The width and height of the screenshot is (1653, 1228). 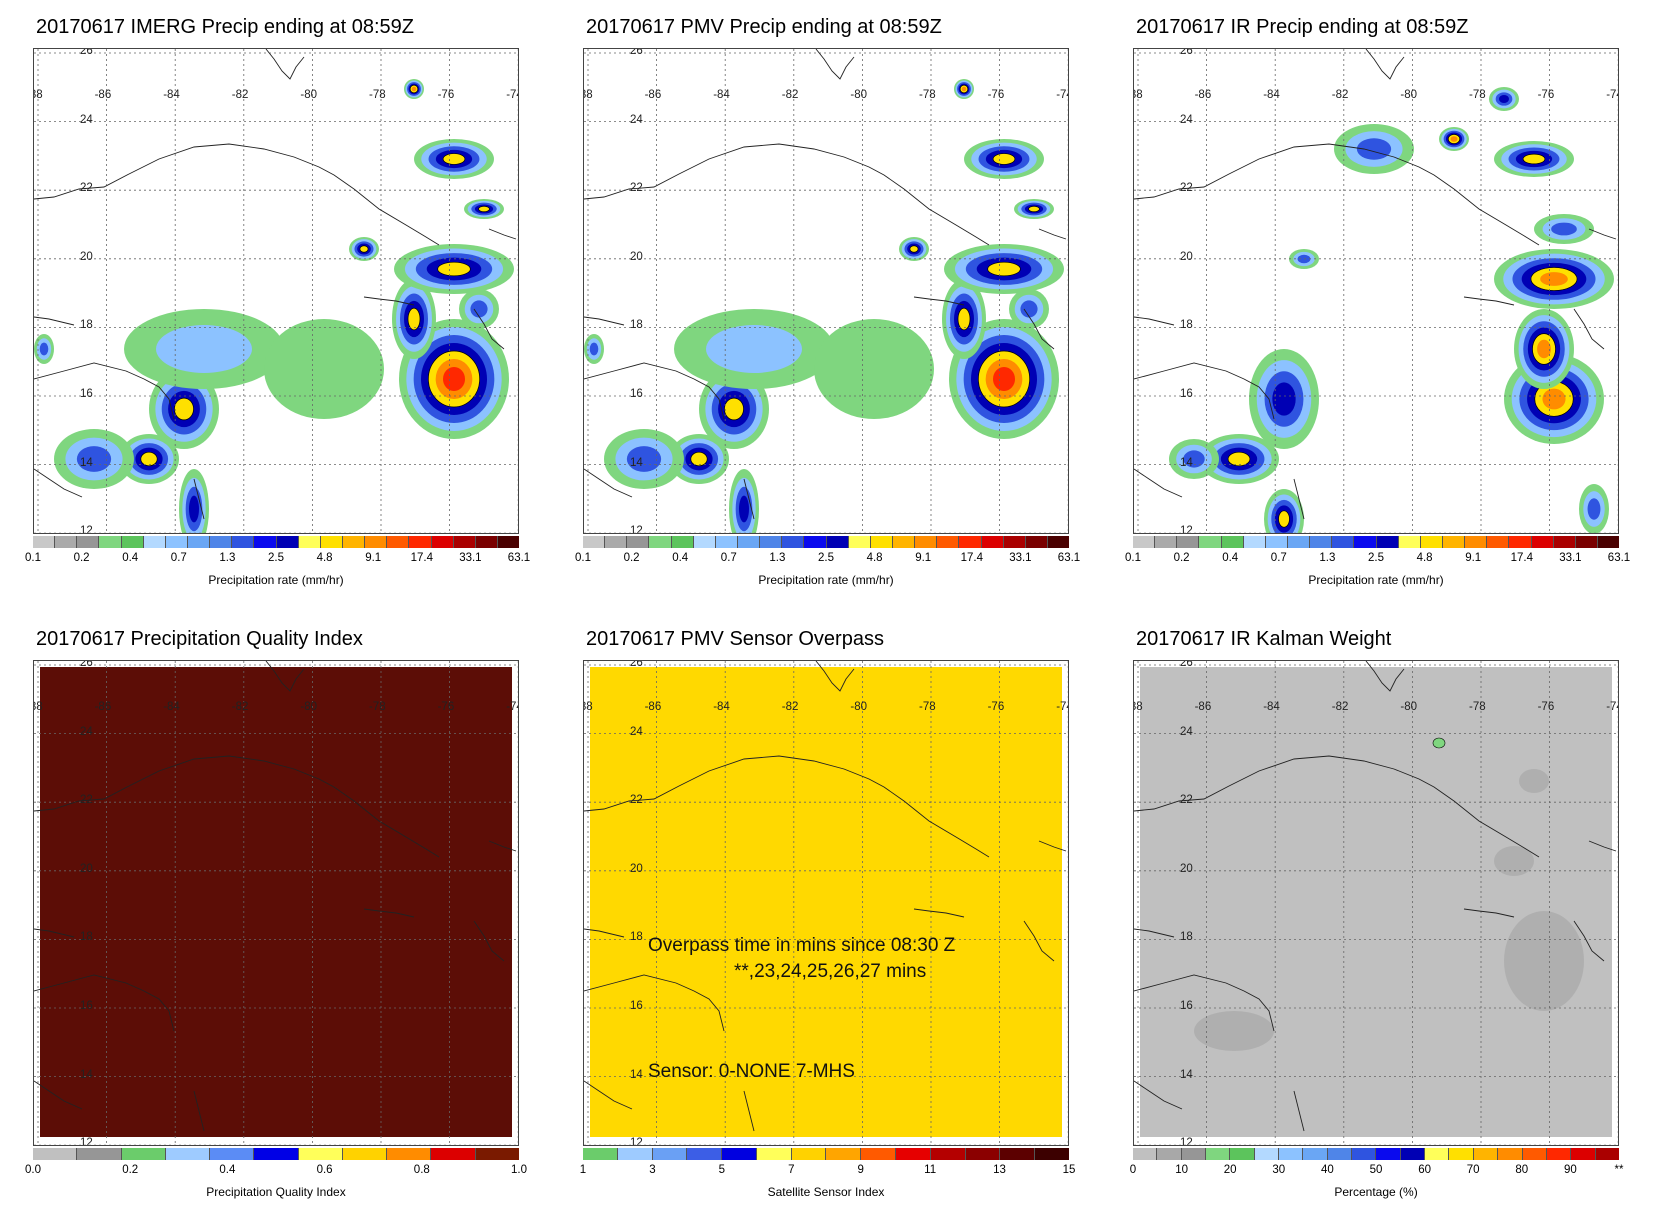 I want to click on panel-title: 20170617 IR Precip ending at 08:59Z, so click(x=1302, y=27).